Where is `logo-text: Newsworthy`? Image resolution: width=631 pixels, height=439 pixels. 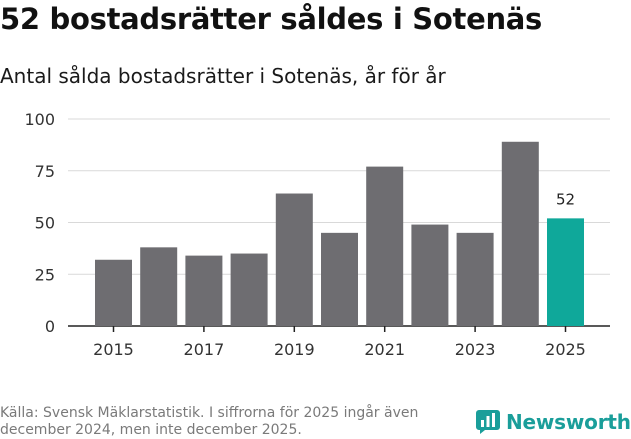
logo-text: Newsworthy is located at coordinates (568, 422).